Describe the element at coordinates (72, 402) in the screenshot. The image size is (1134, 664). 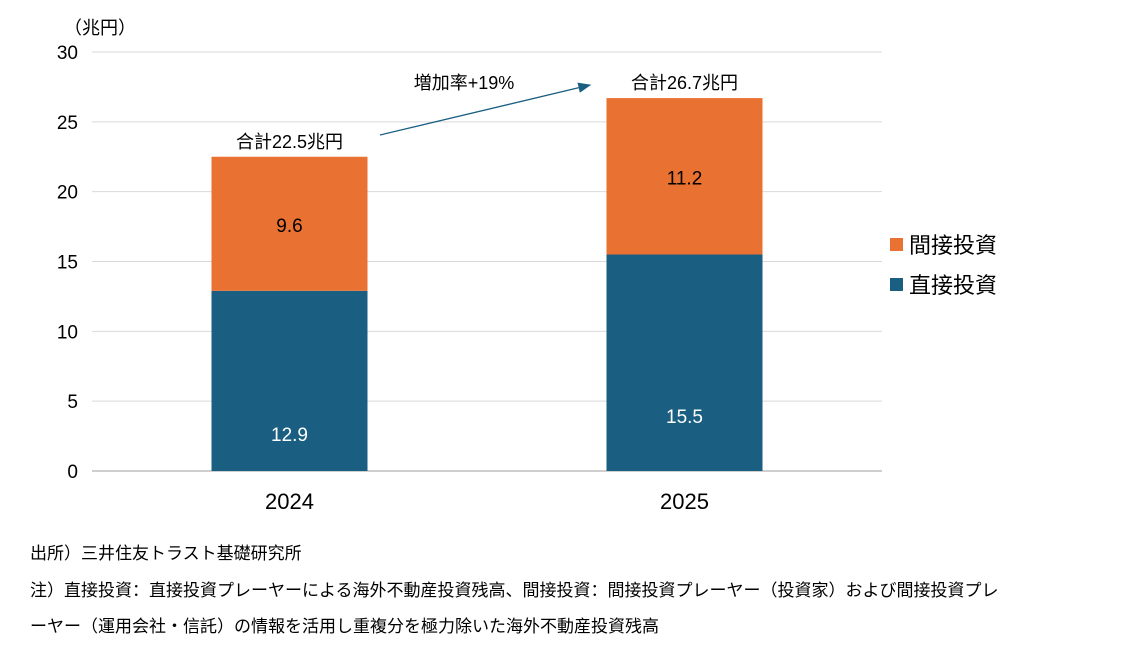
I see `y-tick-label: 5` at that location.